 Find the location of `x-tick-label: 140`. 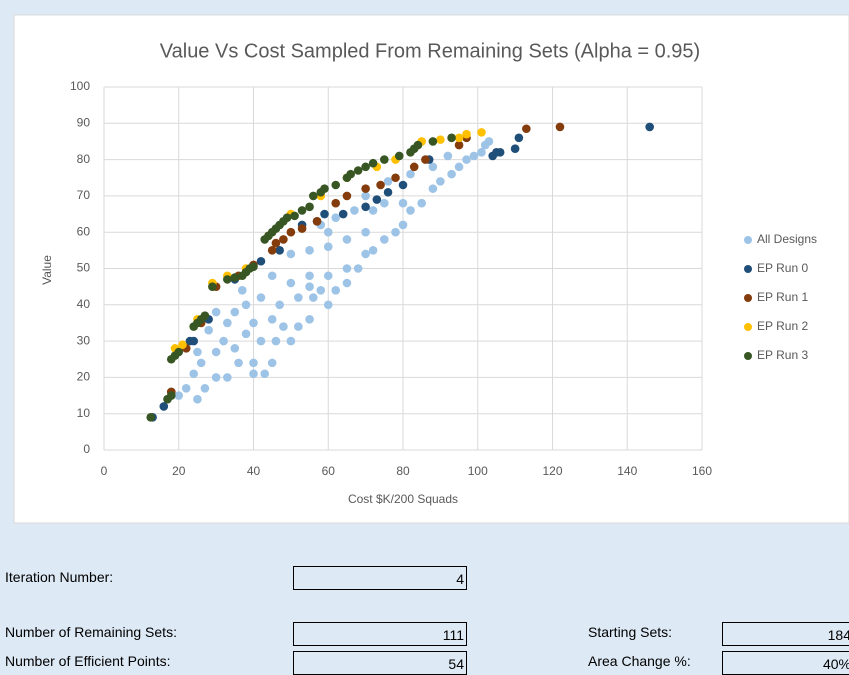

x-tick-label: 140 is located at coordinates (627, 471).